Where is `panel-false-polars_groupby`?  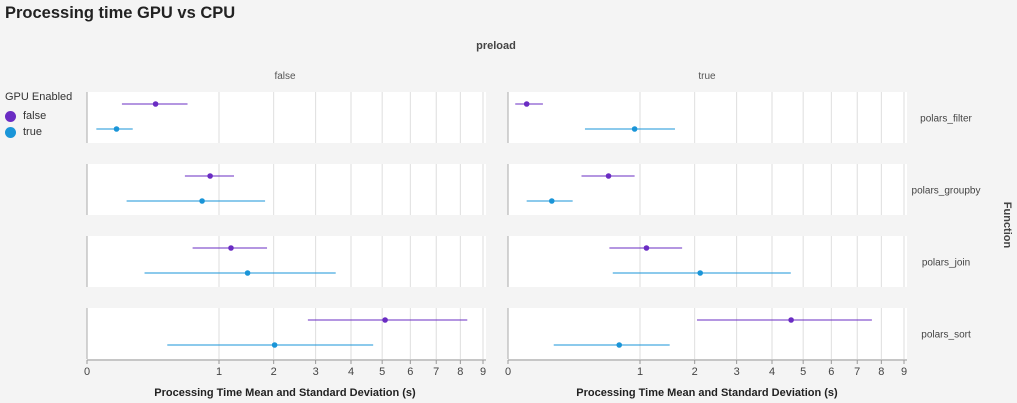
panel-false-polars_groupby is located at coordinates (286, 189).